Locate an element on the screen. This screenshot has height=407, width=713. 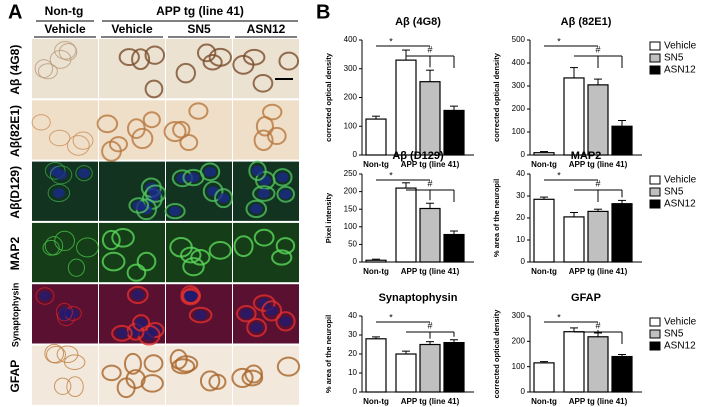
chart-title: MAP2 is located at coordinates (586, 156).